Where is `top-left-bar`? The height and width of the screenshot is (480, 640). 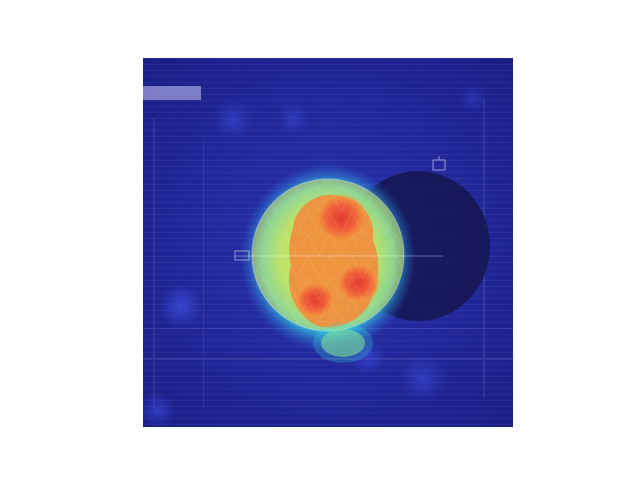
top-left-bar is located at coordinates (172, 93).